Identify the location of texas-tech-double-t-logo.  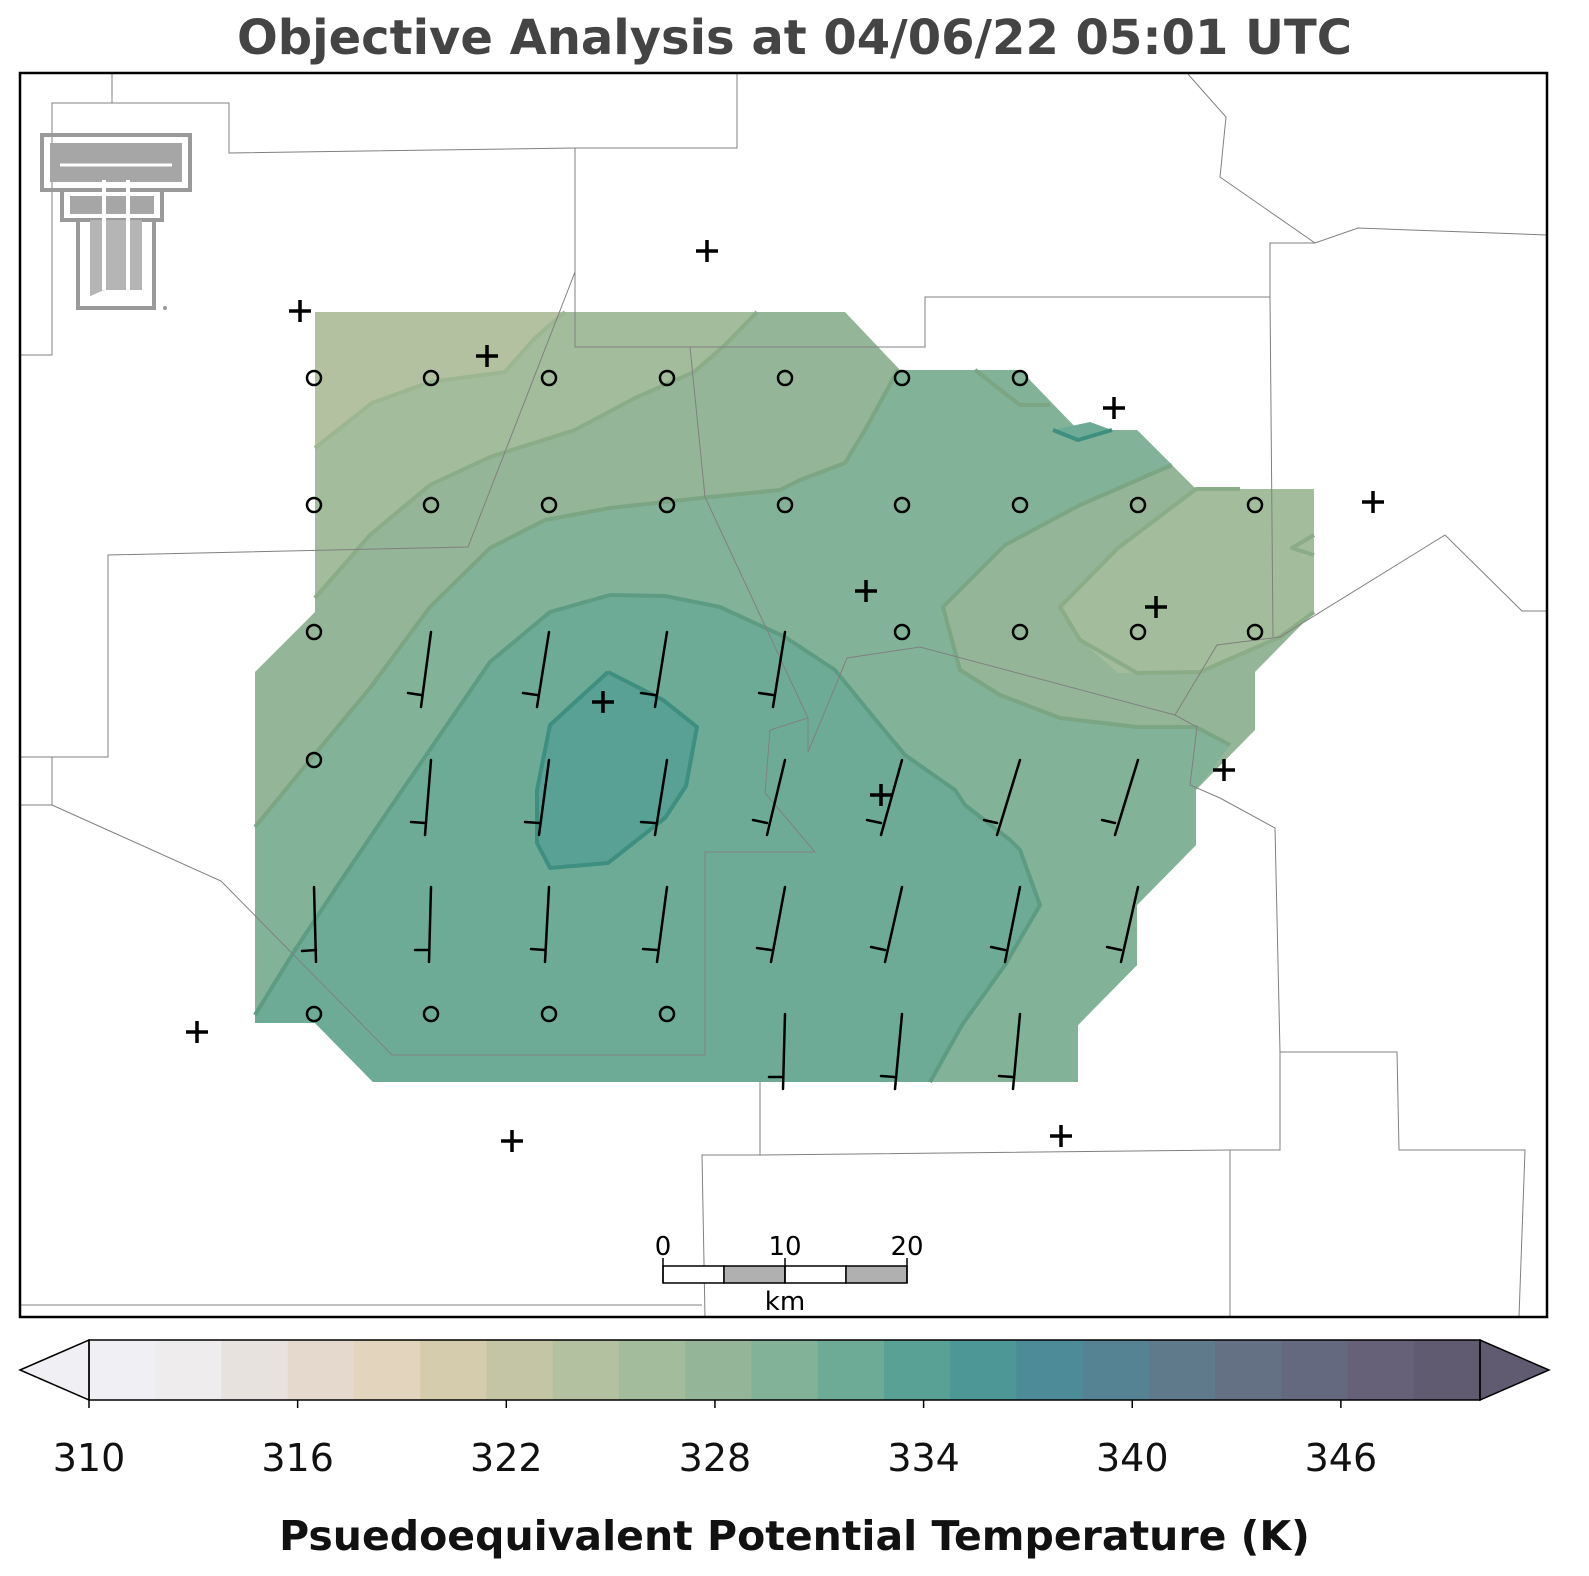
(116, 221).